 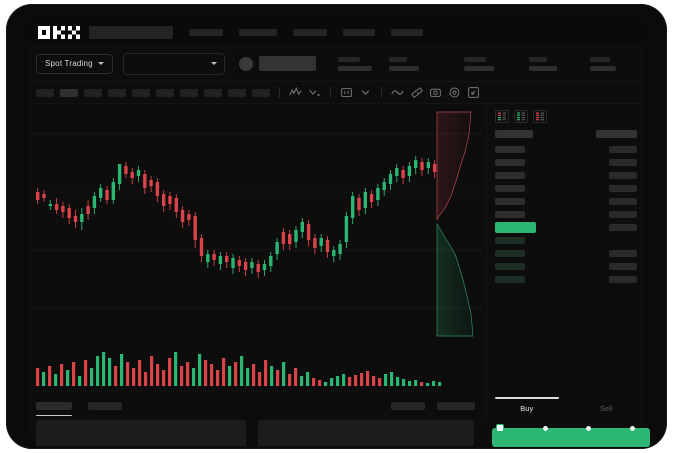 What do you see at coordinates (566, 115) in the screenshot?
I see `order-book-mode-group` at bounding box center [566, 115].